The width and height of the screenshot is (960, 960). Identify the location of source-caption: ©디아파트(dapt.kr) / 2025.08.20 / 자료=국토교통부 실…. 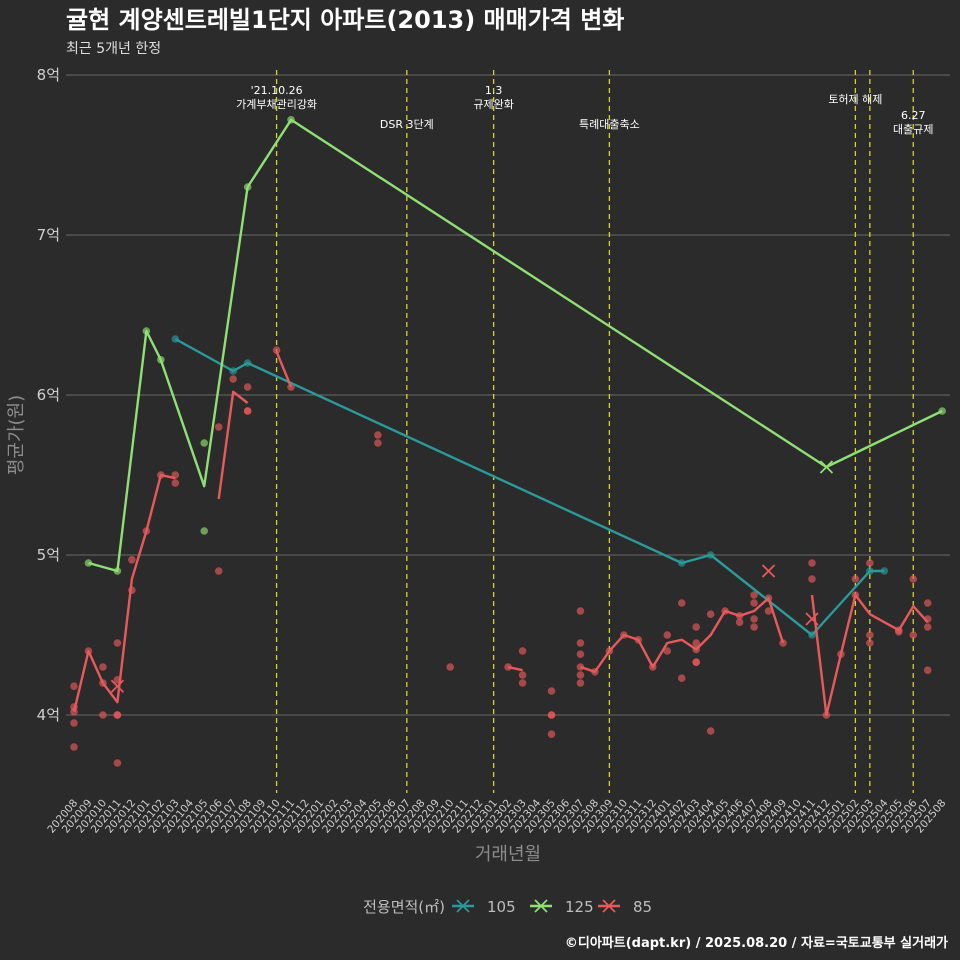
(756, 943).